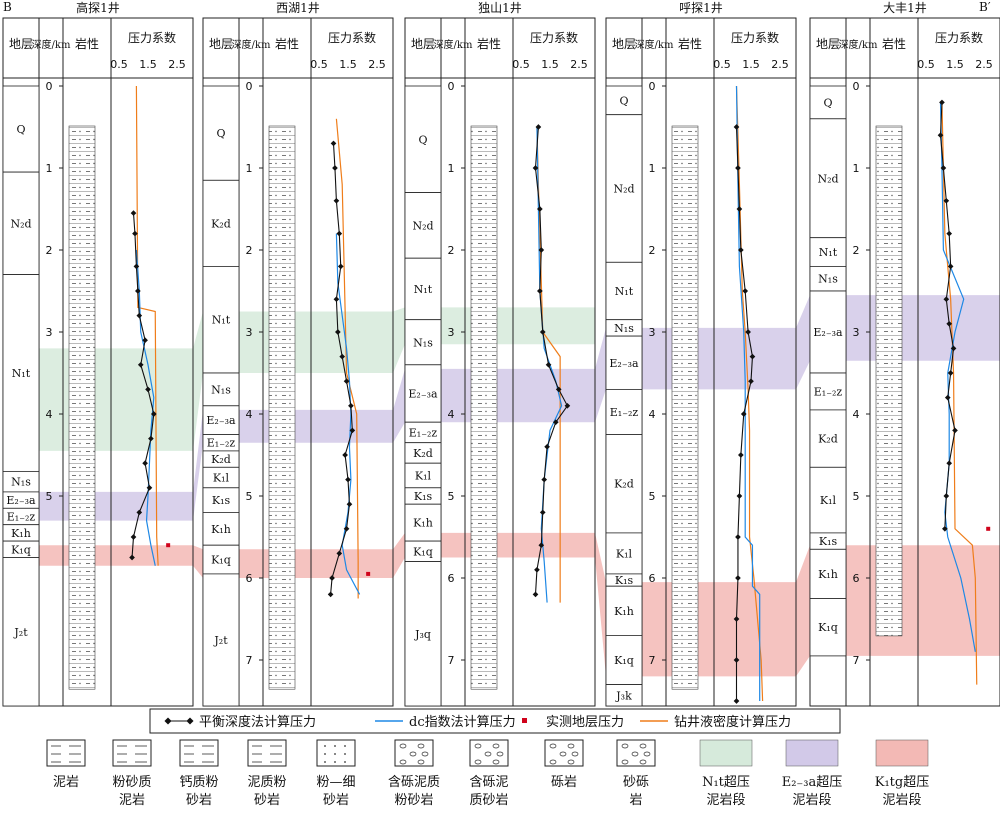 This screenshot has height=814, width=1000. Describe the element at coordinates (335, 782) in the screenshot. I see `litho-legend-label: 粉—细` at that location.